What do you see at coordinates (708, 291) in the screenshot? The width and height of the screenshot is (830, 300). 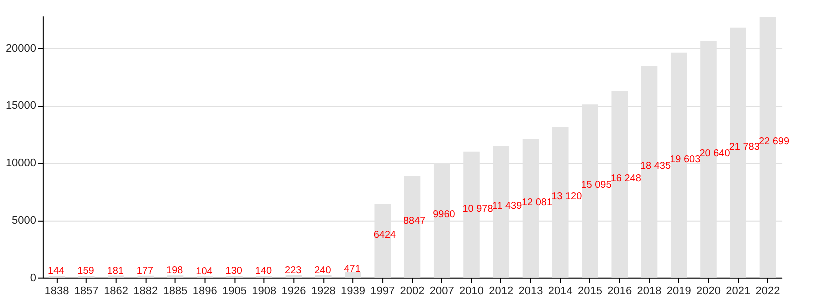 I see `x-tick-label: 2020` at bounding box center [708, 291].